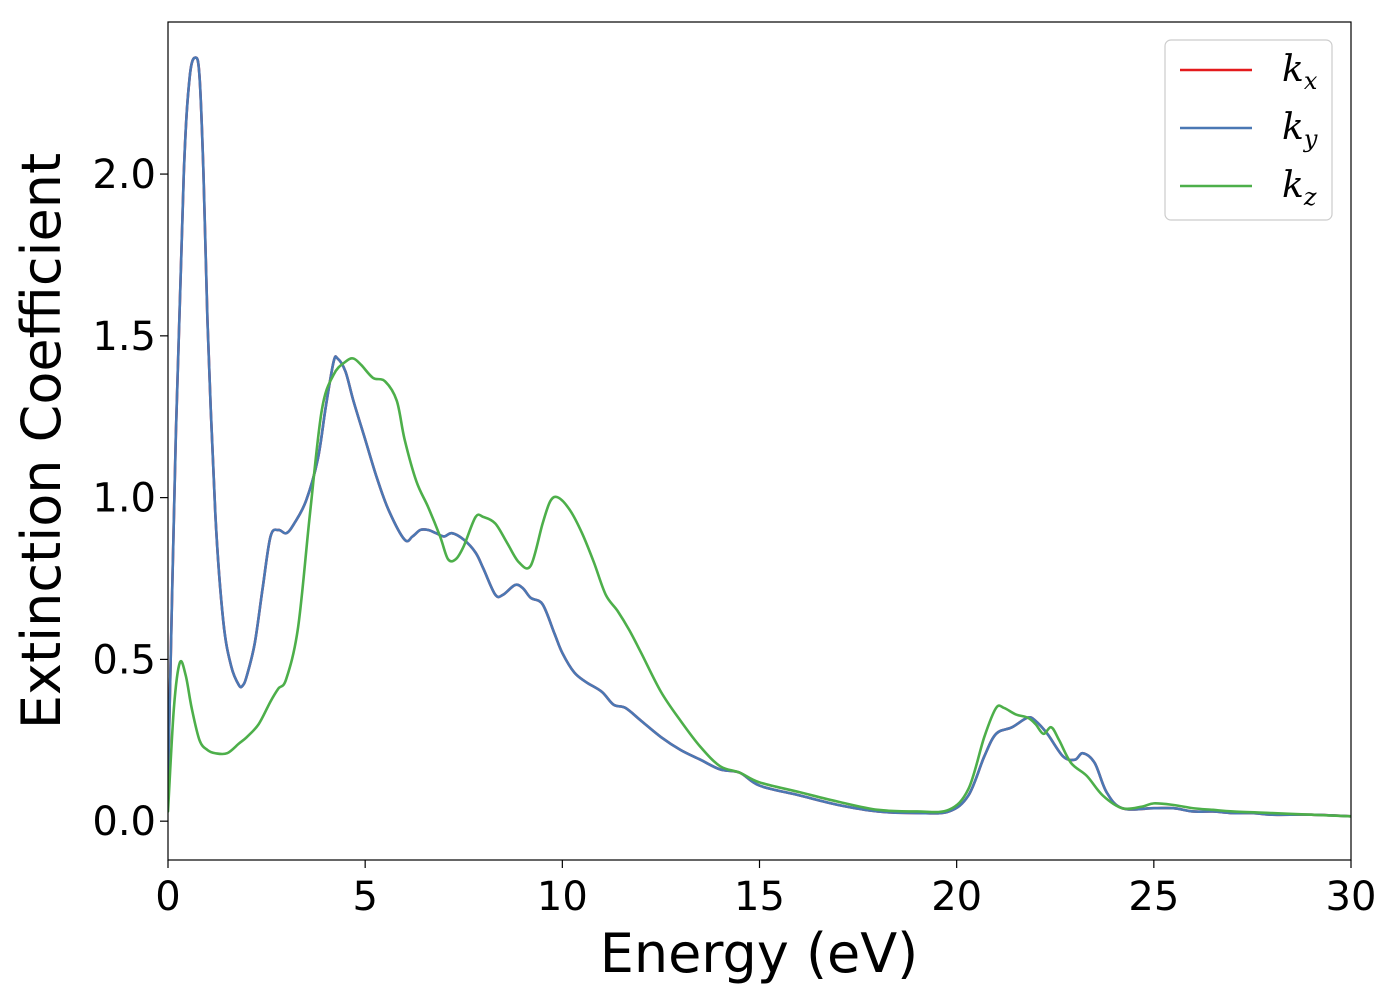 This screenshot has height=1000, width=1400. I want to click on legend-label-z: kz, so click(1299, 188).